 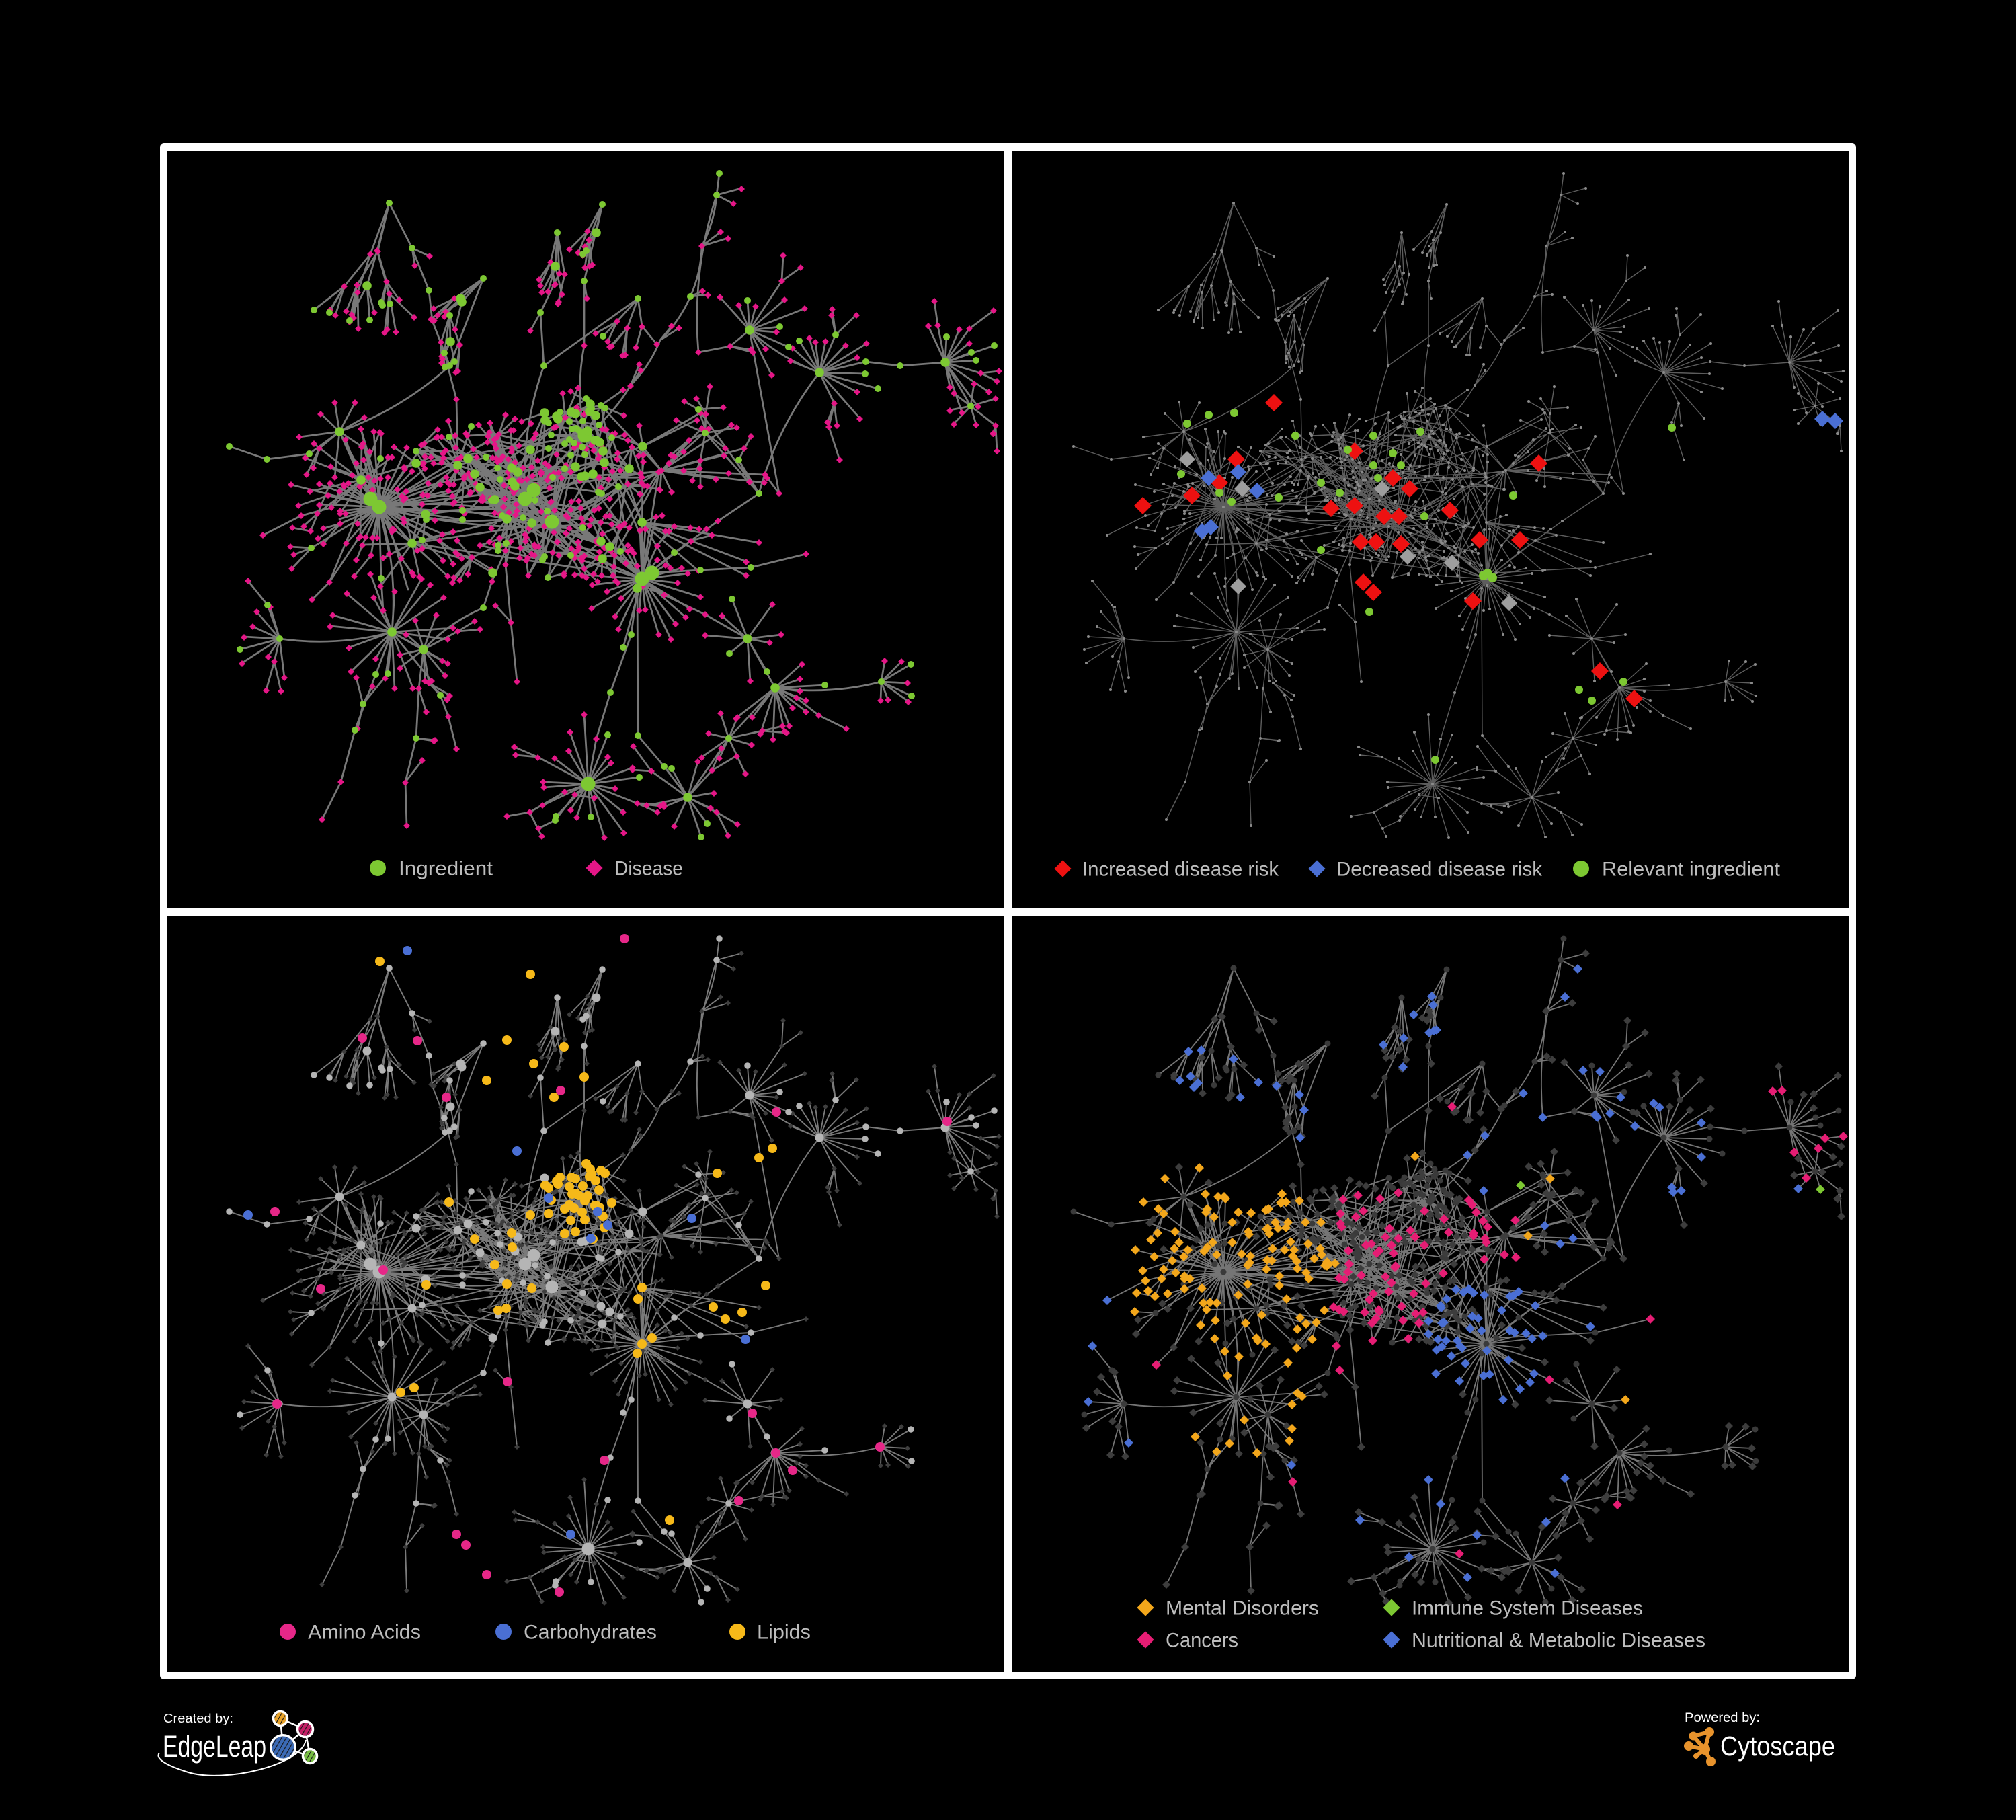 What do you see at coordinates (1527, 1608) in the screenshot?
I see `svg-text: Immune System Diseases` at bounding box center [1527, 1608].